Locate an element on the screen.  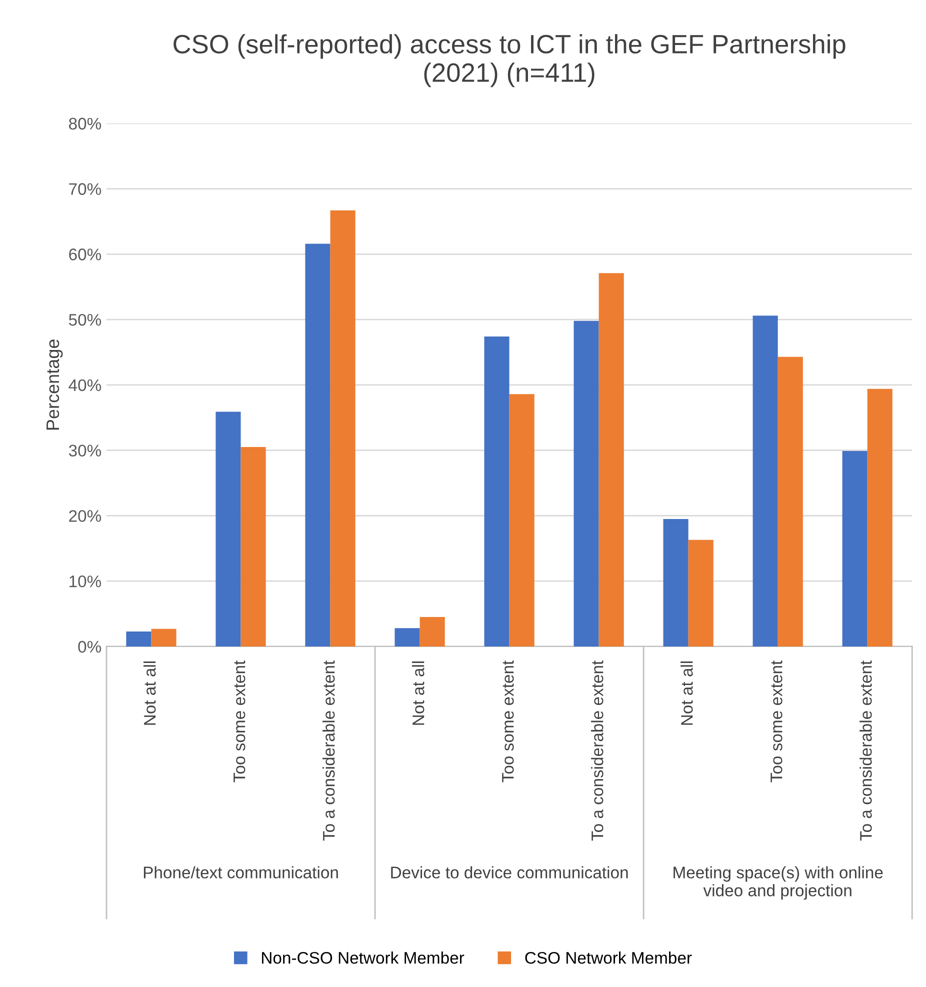
y-axis-title: Percentage is located at coordinates (54, 385).